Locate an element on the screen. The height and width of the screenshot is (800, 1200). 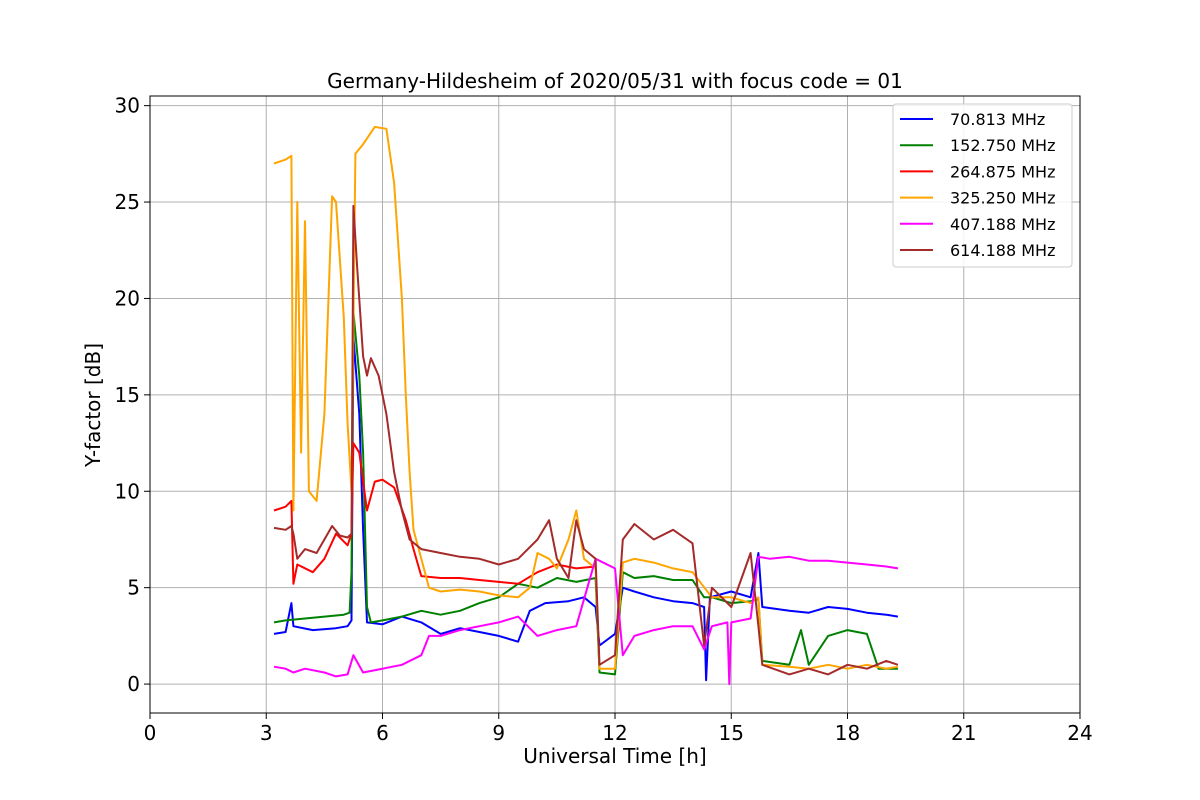
x-tick-label: 18 is located at coordinates (847, 733).